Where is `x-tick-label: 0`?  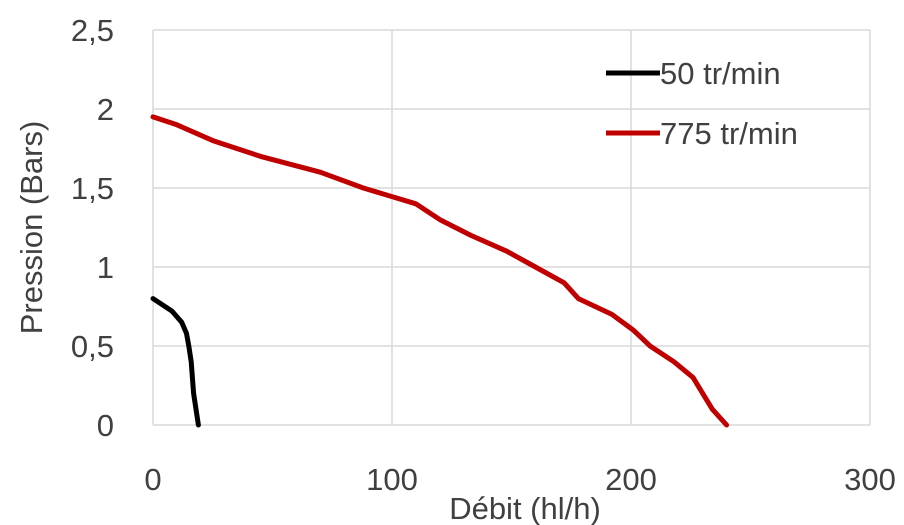 x-tick-label: 0 is located at coordinates (152, 479).